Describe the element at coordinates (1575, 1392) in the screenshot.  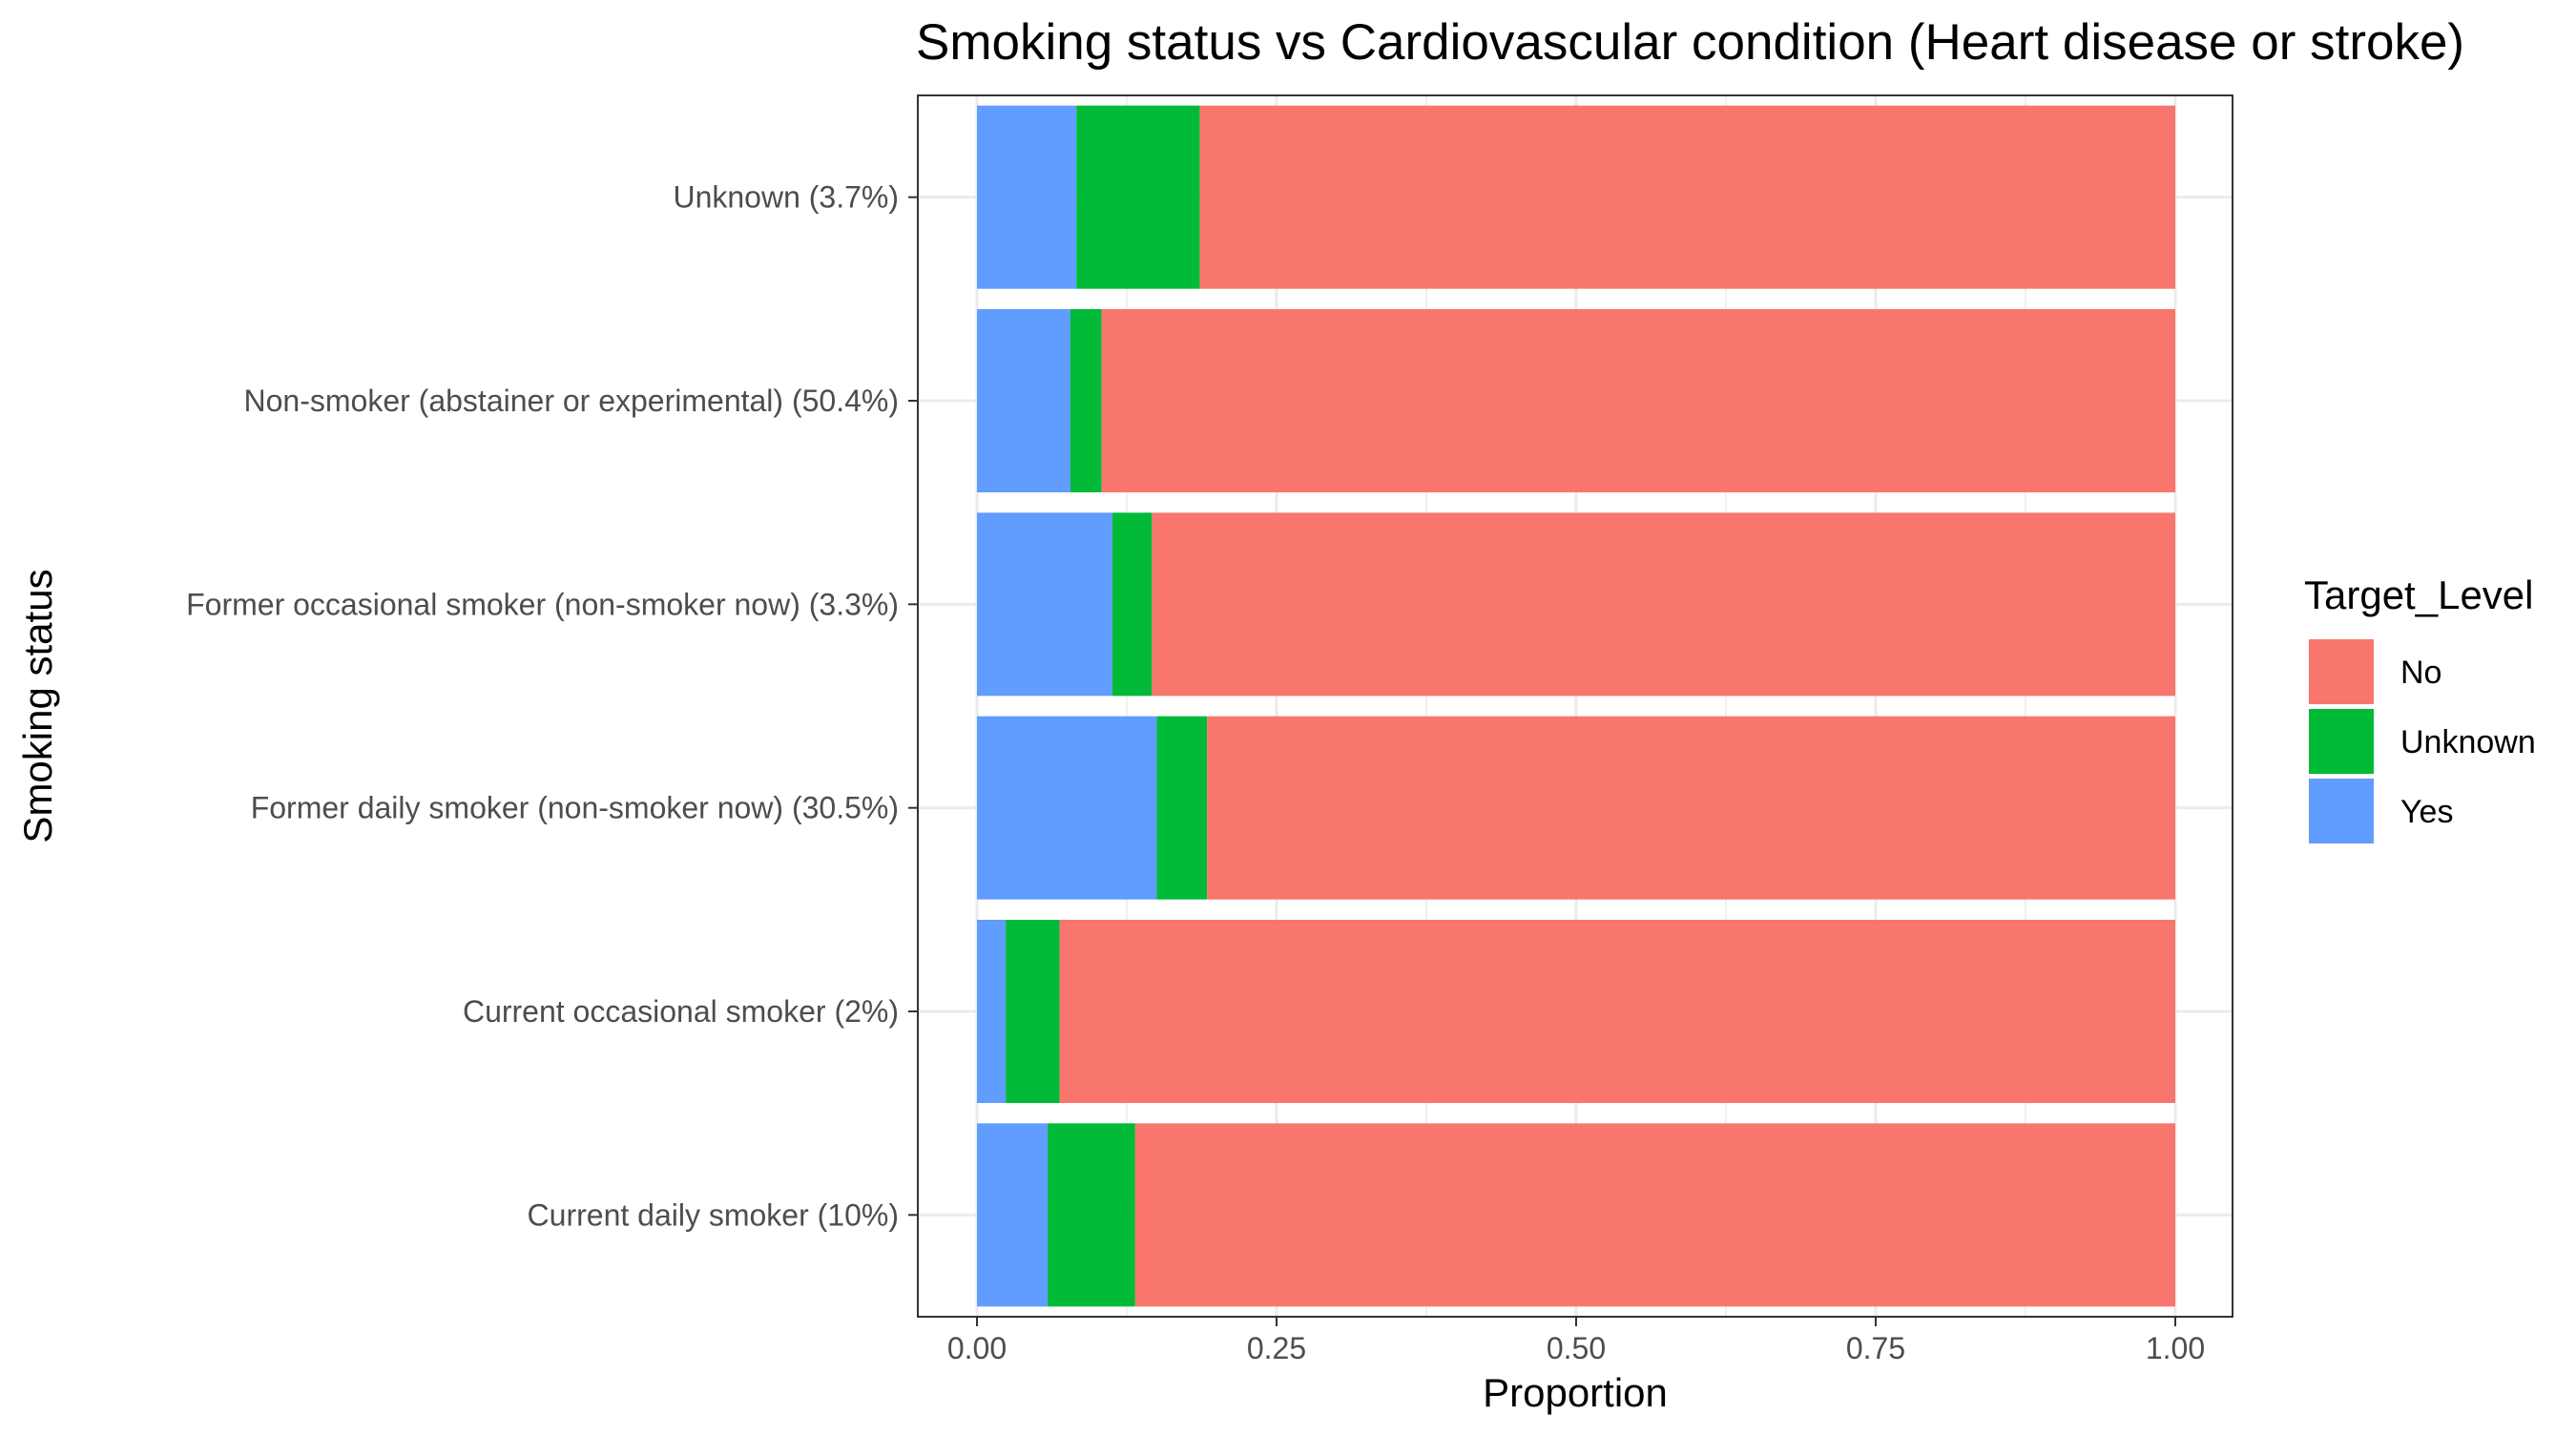
I see `x-axis-title: Proportion` at that location.